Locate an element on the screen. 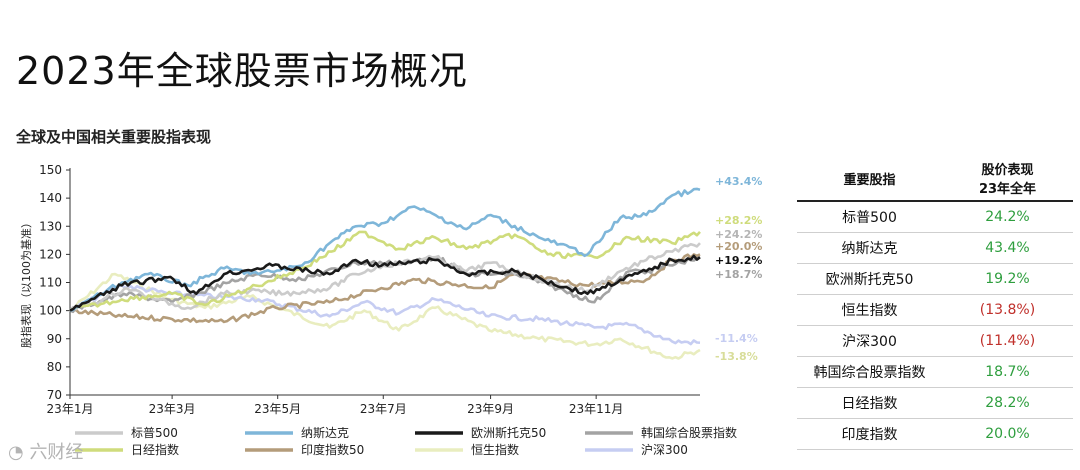 The image size is (1080, 470). table-row: 日经指数 28.2% is located at coordinates (935, 403).